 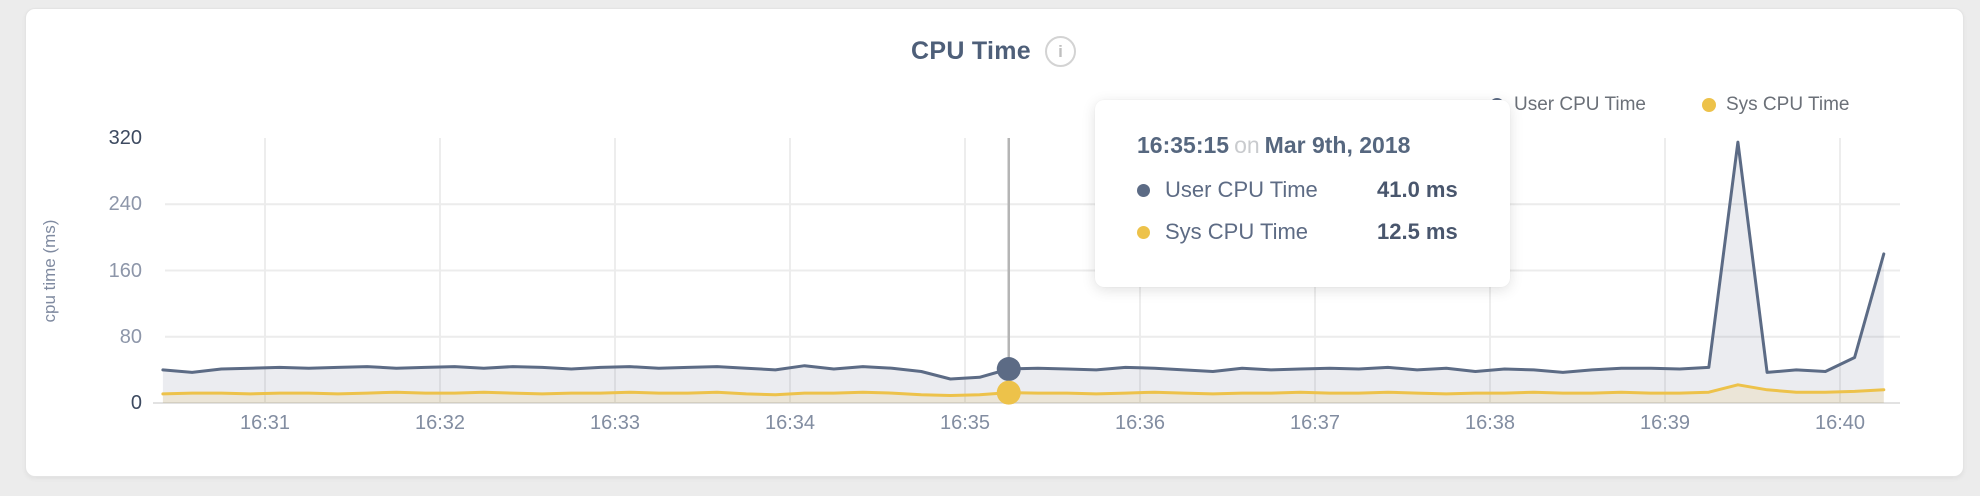 I want to click on tooltip-row-user: User CPU Time 41.0 ms, so click(x=1323, y=190).